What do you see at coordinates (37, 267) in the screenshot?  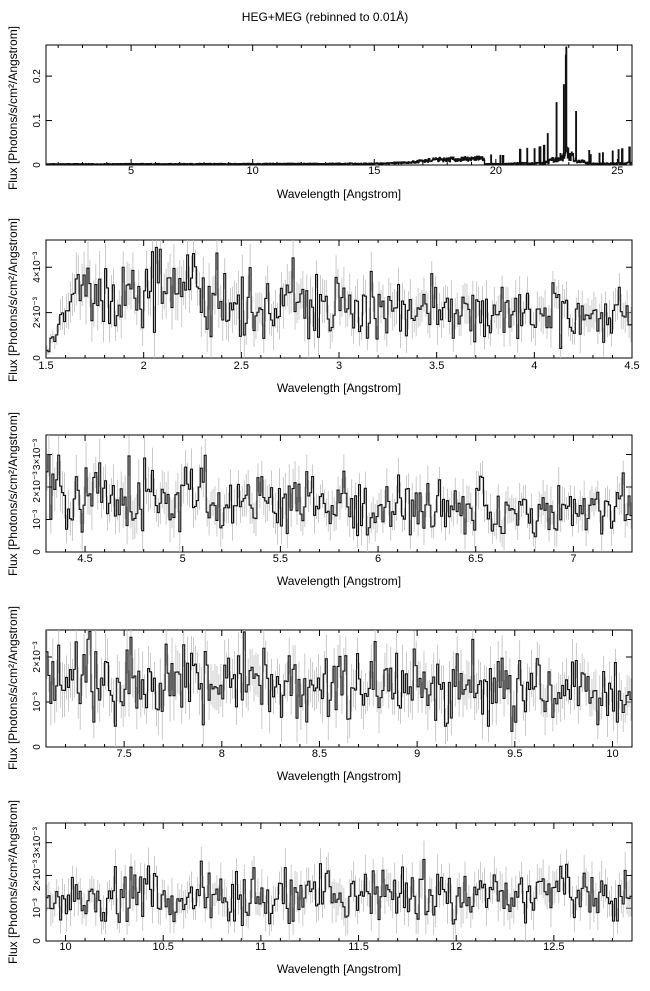 I see `y-tick-label: 4×10⁻³` at bounding box center [37, 267].